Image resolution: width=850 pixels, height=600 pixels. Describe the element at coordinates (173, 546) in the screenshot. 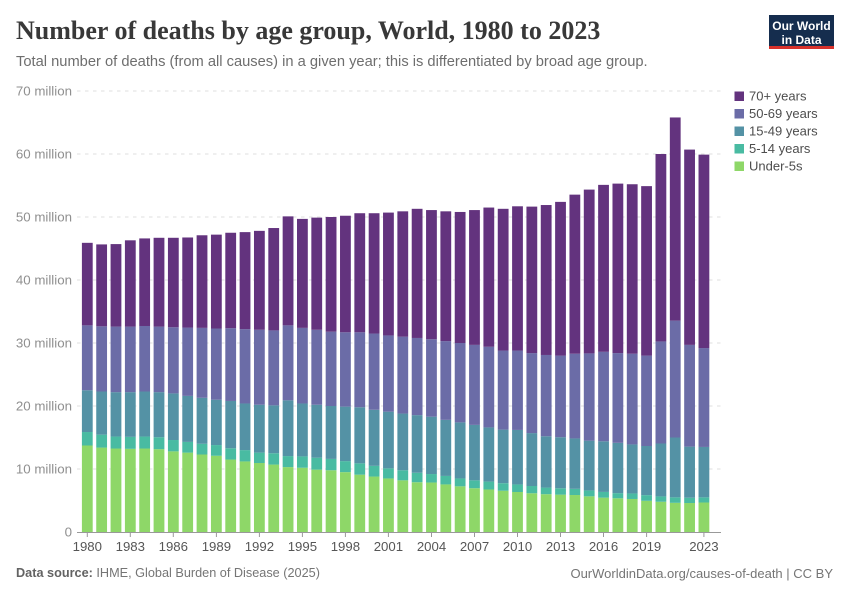

I see `svg-text: 1986` at that location.